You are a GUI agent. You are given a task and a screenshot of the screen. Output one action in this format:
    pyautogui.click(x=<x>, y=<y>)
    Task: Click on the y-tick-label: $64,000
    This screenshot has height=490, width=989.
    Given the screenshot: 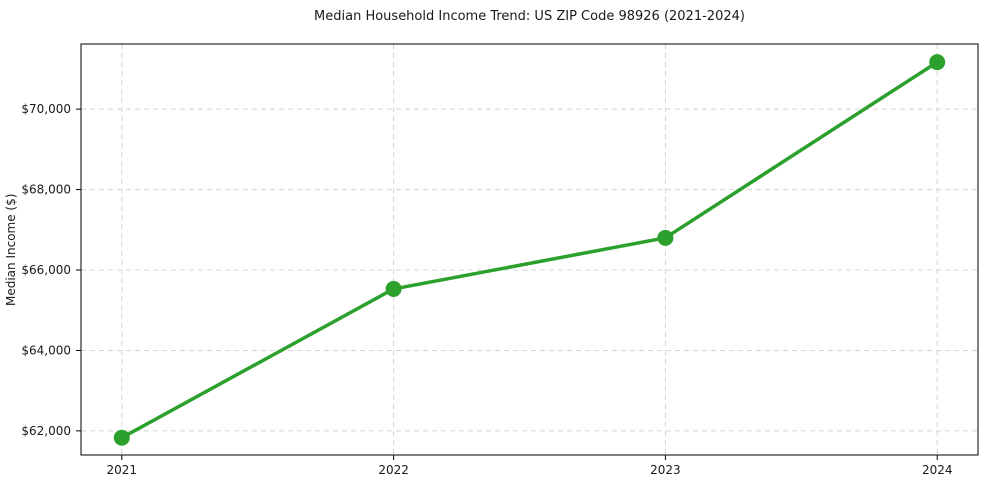 What is the action you would take?
    pyautogui.click(x=46, y=350)
    